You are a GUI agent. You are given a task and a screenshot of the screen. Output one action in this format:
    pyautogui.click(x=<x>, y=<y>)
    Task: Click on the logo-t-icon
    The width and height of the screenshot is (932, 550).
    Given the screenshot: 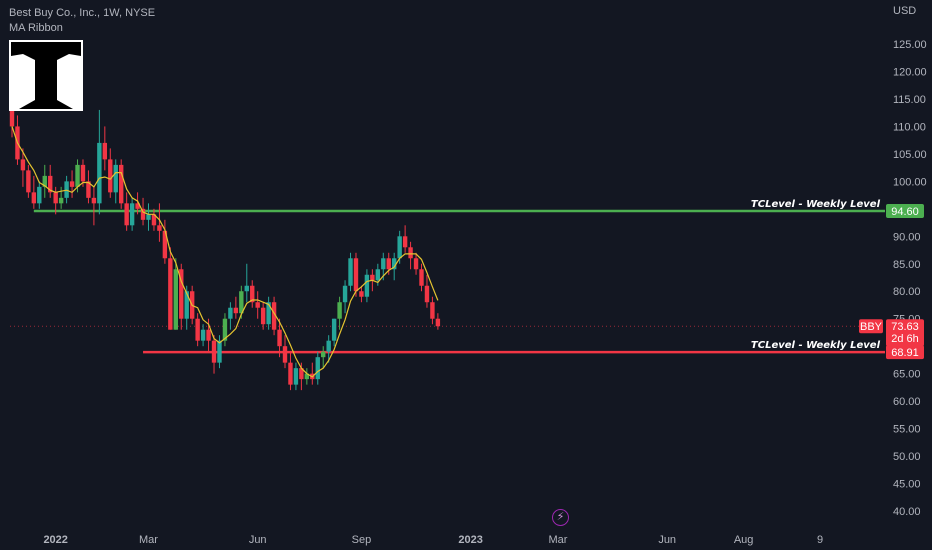 What is the action you would take?
    pyautogui.click(x=46, y=75)
    